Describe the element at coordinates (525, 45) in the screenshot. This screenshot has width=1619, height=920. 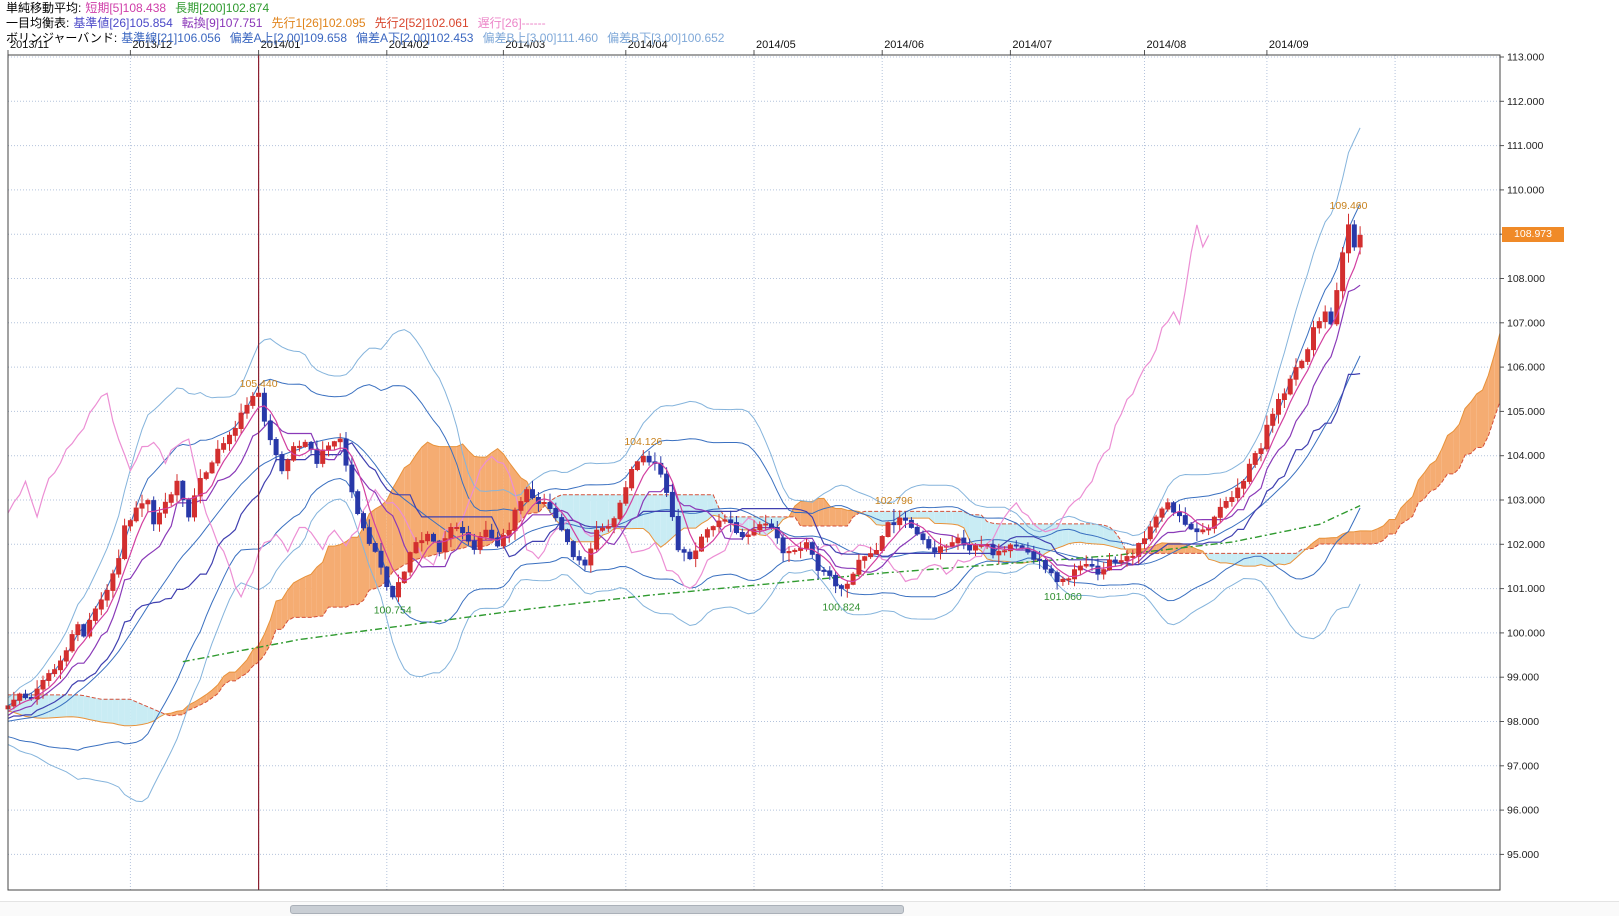
I see `svg-text: 2014/03` at that location.